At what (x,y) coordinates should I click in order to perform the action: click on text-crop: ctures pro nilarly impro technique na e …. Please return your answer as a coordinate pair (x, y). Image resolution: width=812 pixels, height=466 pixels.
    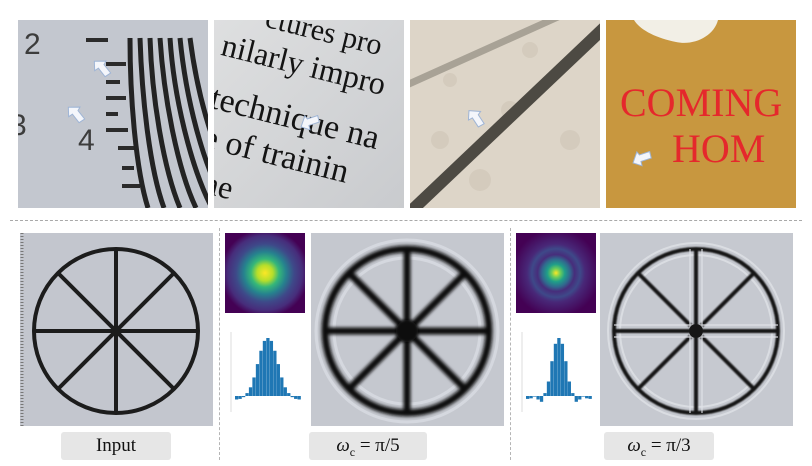
    Looking at the image, I should click on (309, 114).